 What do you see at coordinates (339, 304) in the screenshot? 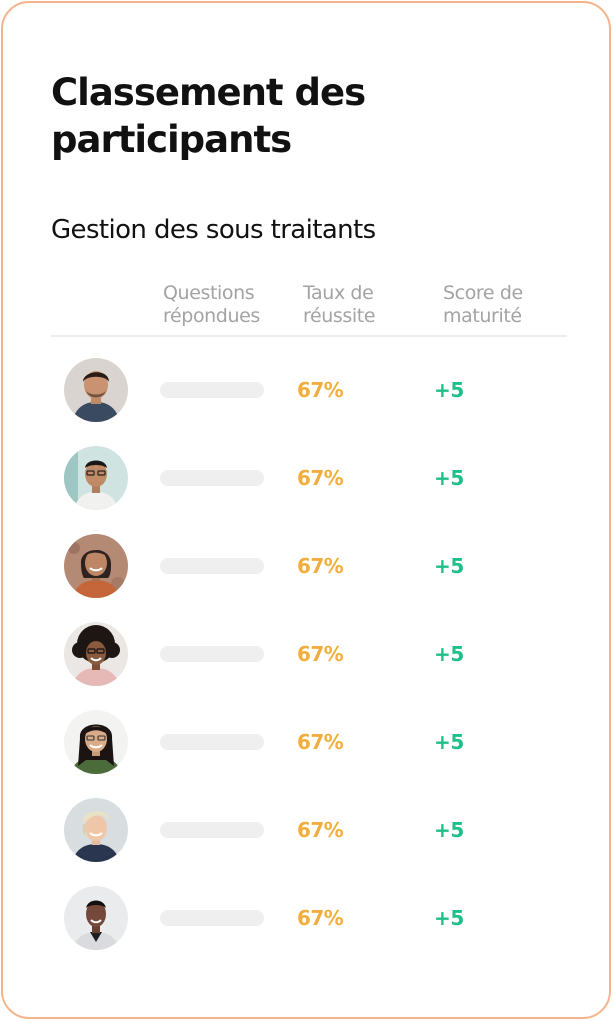
I see `column-header-taux: Taux de réussite` at bounding box center [339, 304].